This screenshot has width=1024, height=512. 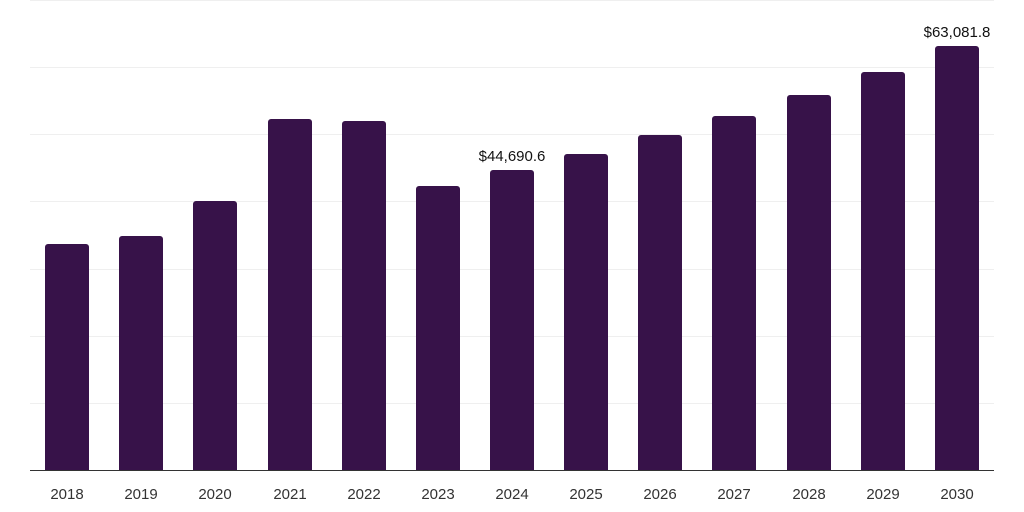 What do you see at coordinates (512, 470) in the screenshot?
I see `x-axis-line` at bounding box center [512, 470].